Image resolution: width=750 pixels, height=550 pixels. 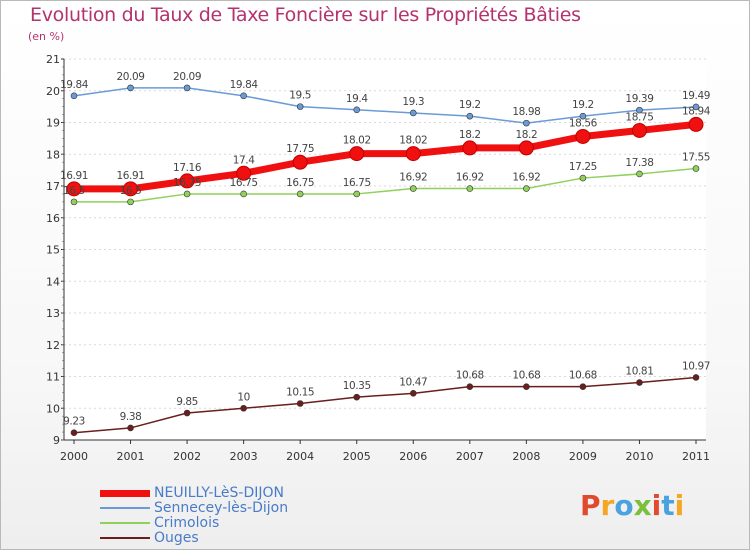 What do you see at coordinates (187, 168) in the screenshot?
I see `data-label: 17.16` at bounding box center [187, 168].